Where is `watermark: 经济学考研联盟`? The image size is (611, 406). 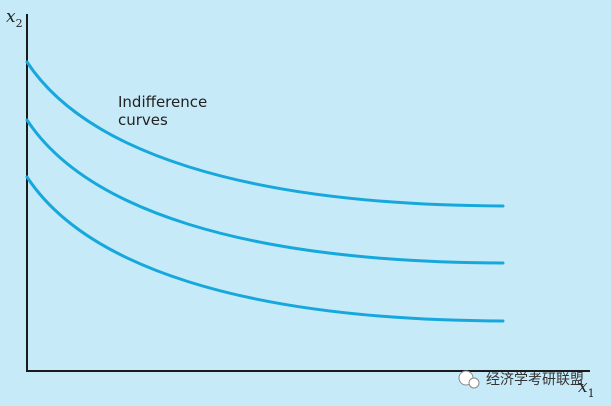
watermark: 经济学考研联盟 is located at coordinates (521, 379).